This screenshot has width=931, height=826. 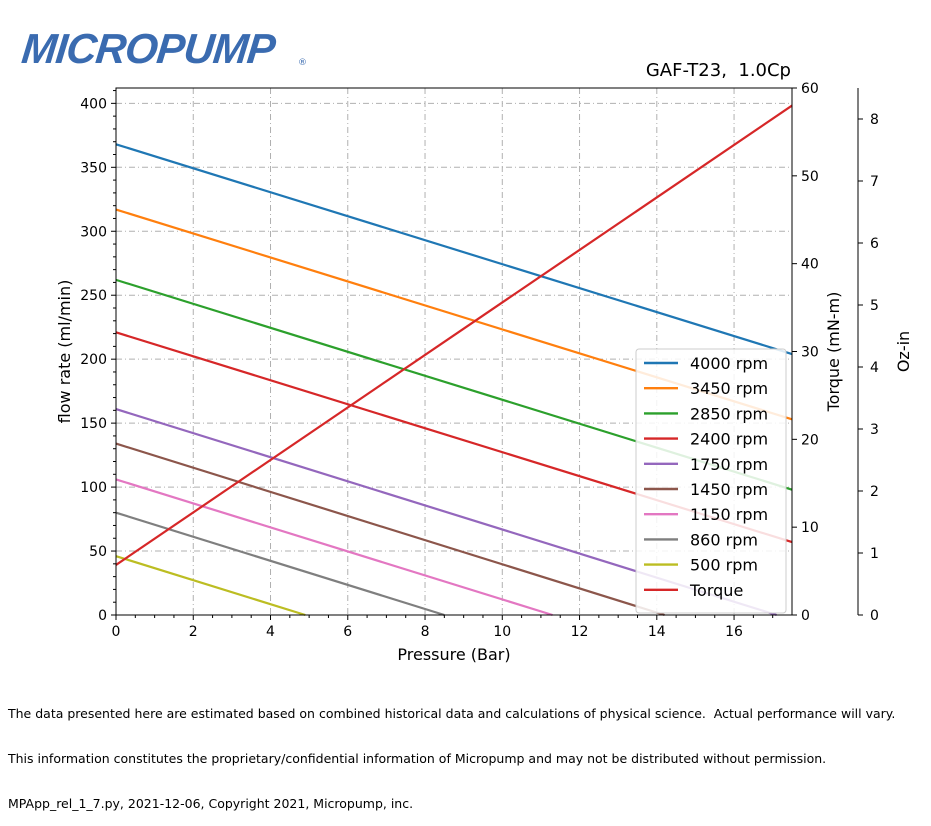 What do you see at coordinates (102, 616) in the screenshot?
I see `y-tick-label: 0` at bounding box center [102, 616].